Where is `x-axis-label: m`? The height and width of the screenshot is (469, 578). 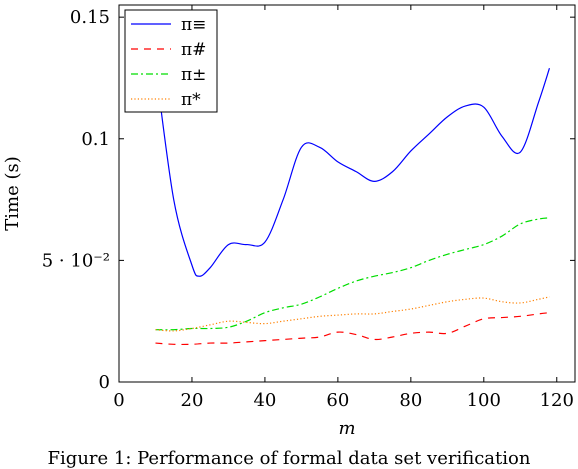 x-axis-label: m is located at coordinates (346, 428).